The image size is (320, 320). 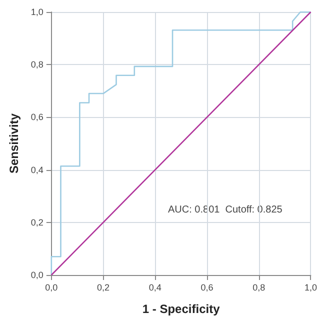 I want to click on x-tick-label: 0,0, so click(x=51, y=287).